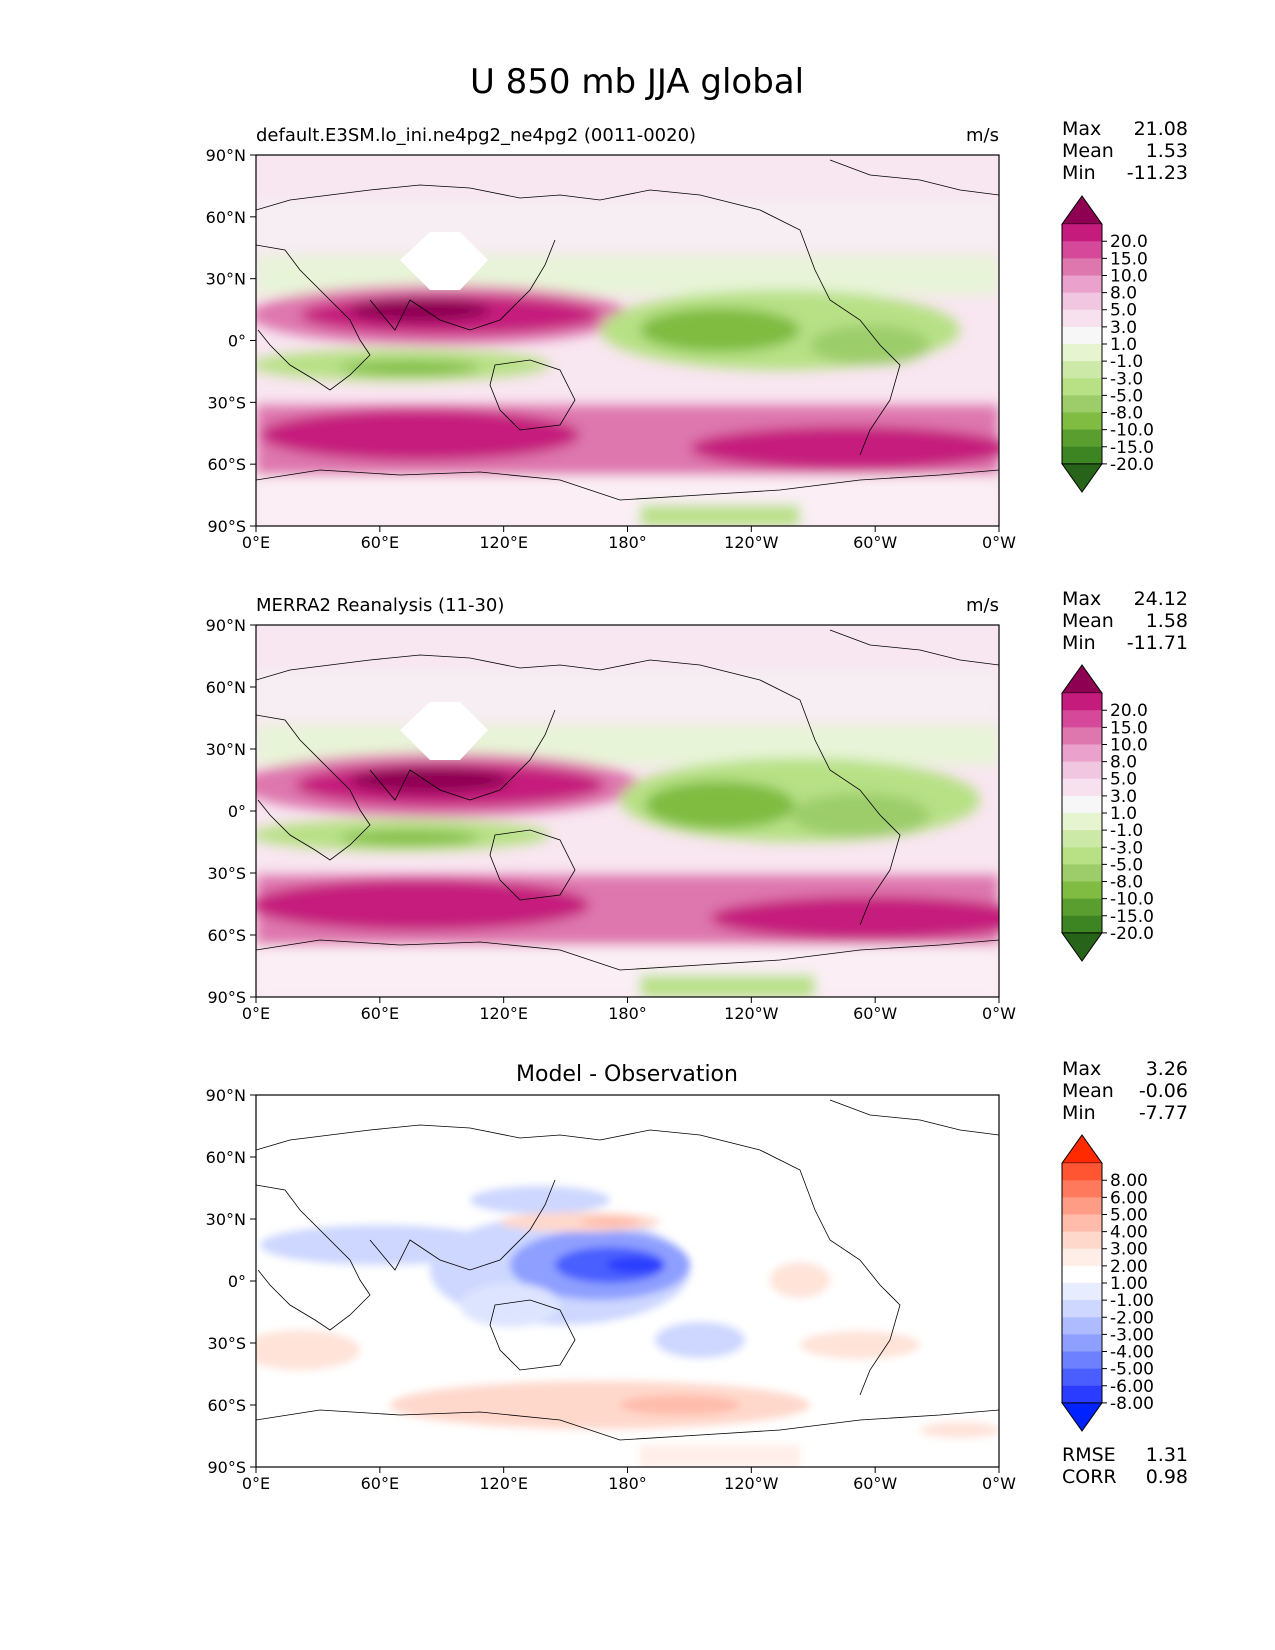  What do you see at coordinates (1129, 242) in the screenshot?
I see `colorbar-label: 20.0` at bounding box center [1129, 242].